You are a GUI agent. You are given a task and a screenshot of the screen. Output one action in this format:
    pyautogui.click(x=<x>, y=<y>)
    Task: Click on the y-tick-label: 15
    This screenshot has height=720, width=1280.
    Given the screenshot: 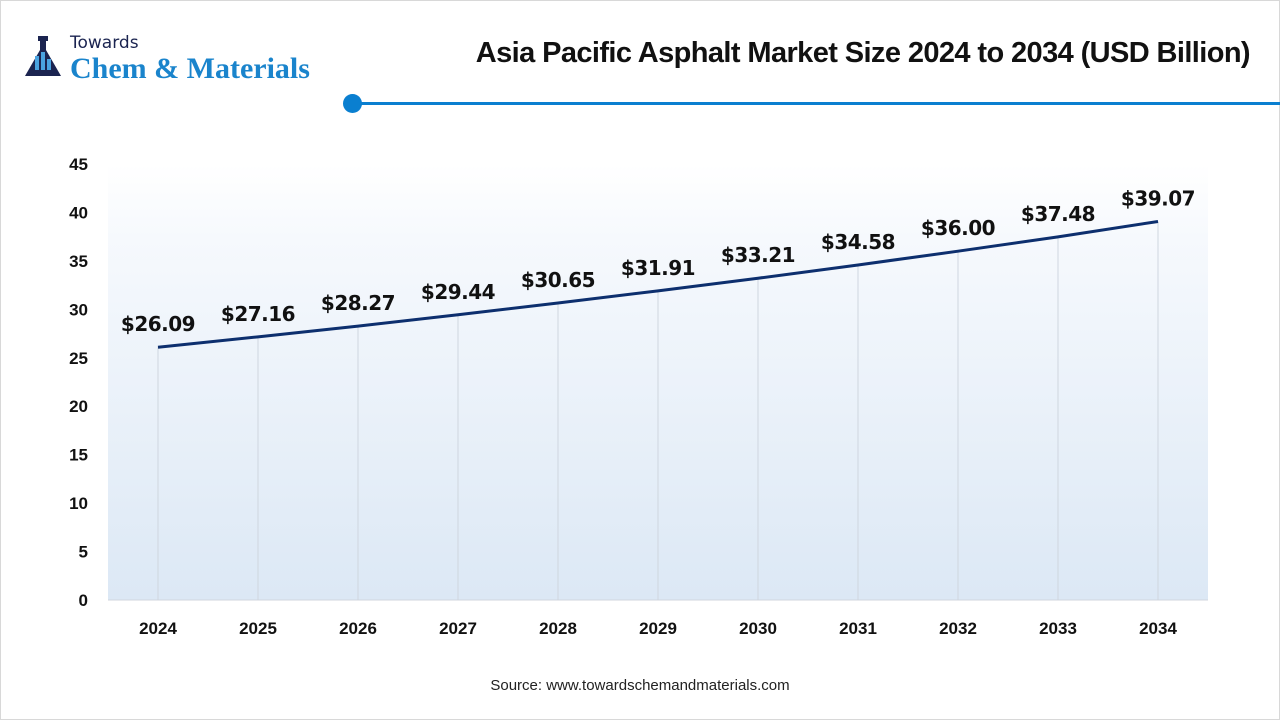 What is the action you would take?
    pyautogui.click(x=78, y=455)
    